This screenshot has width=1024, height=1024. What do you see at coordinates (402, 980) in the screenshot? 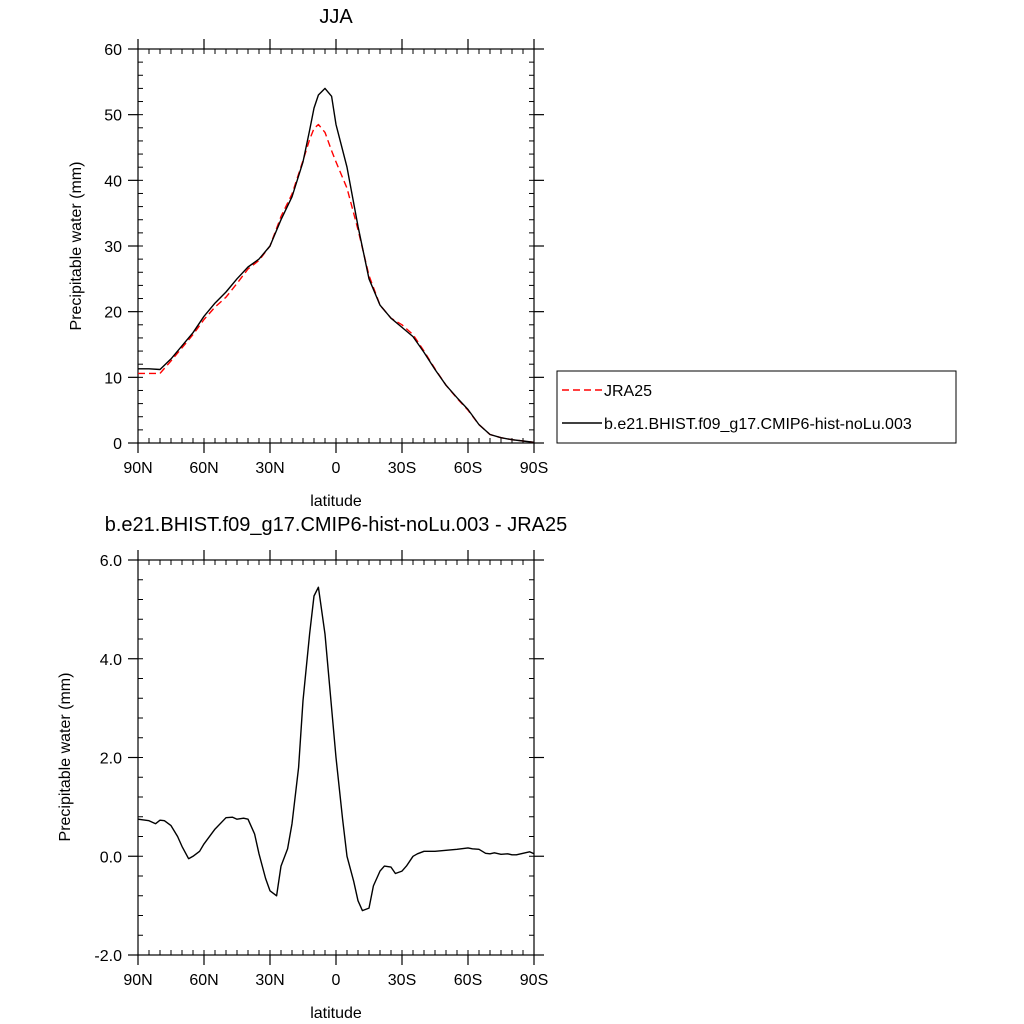
I see `x-tick-label-bottom: 30S` at bounding box center [402, 980].